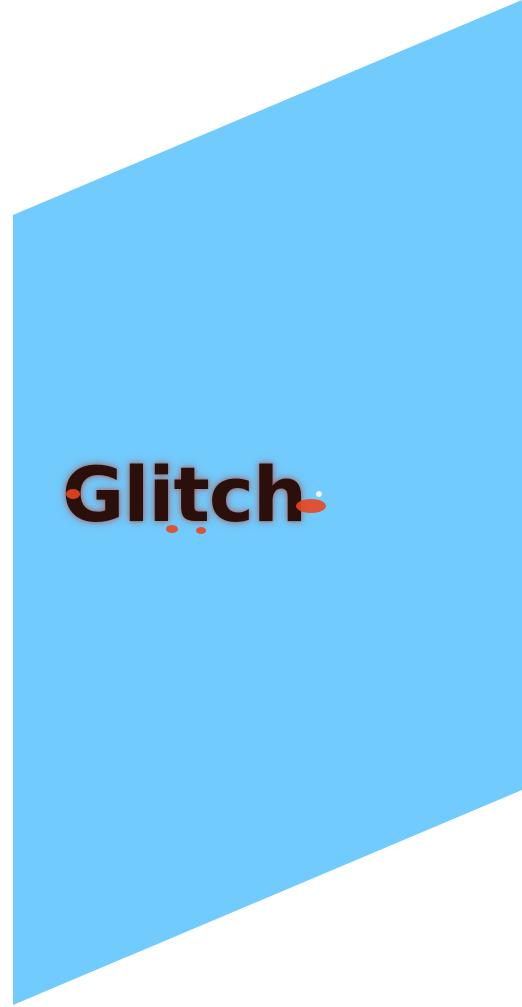  I want to click on glitch-logo: Glitch, so click(203, 505).